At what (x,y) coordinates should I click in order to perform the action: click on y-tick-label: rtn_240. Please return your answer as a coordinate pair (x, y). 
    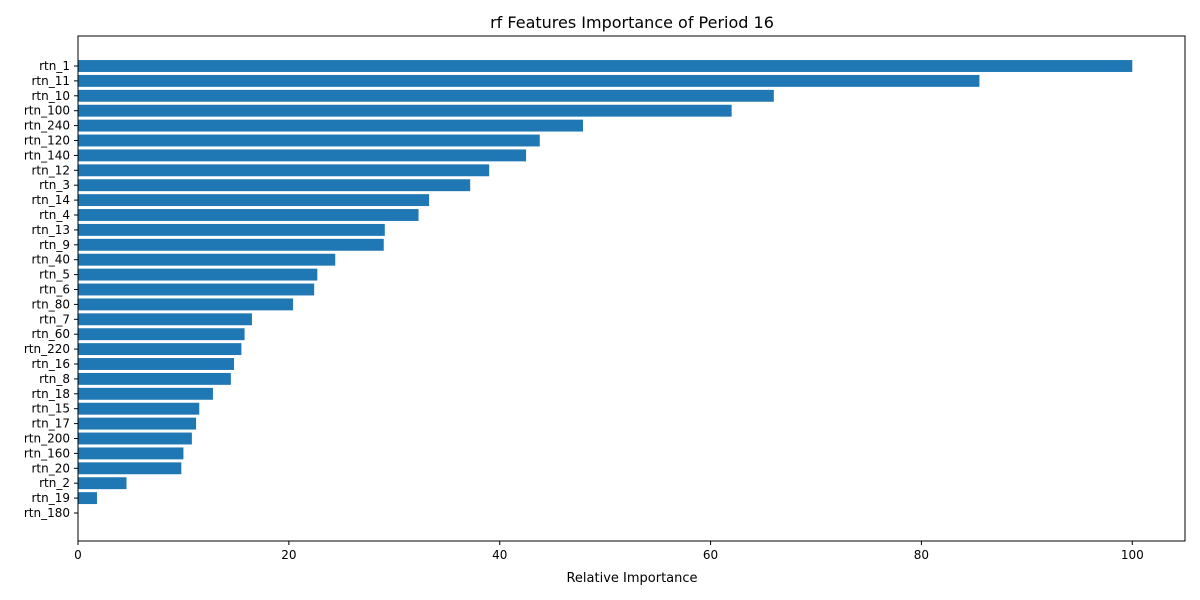
    Looking at the image, I should click on (47, 126).